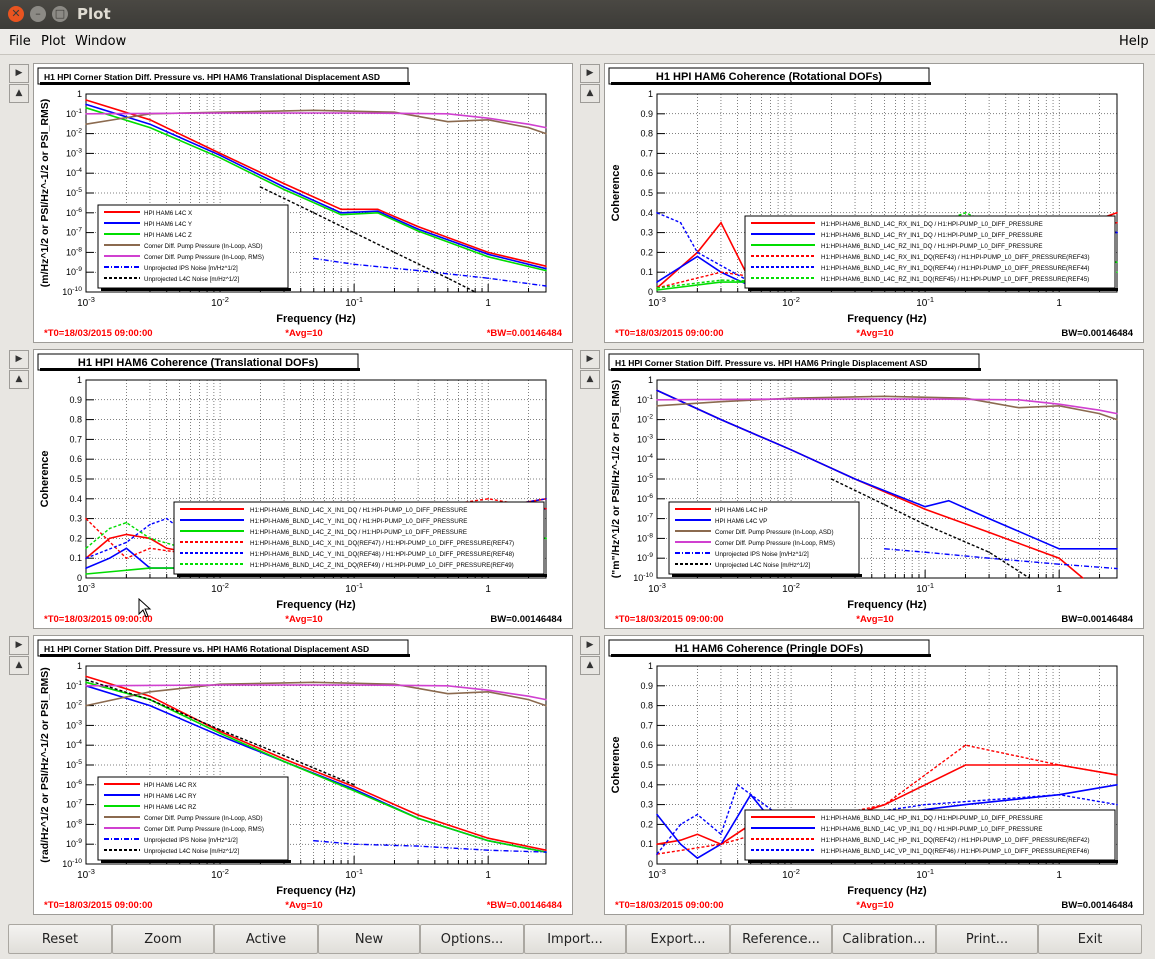 This screenshot has width=1155, height=959. What do you see at coordinates (303, 905) in the screenshot?
I see `footer-avg: *Avg=10` at bounding box center [303, 905].